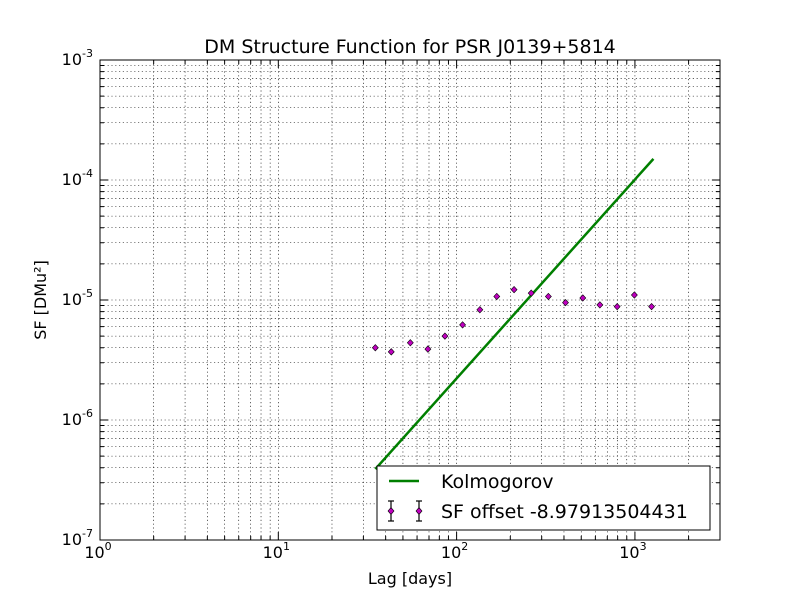 This screenshot has width=800, height=600. What do you see at coordinates (97, 551) in the screenshot?
I see `x-tick-label: 10⁰` at bounding box center [97, 551].